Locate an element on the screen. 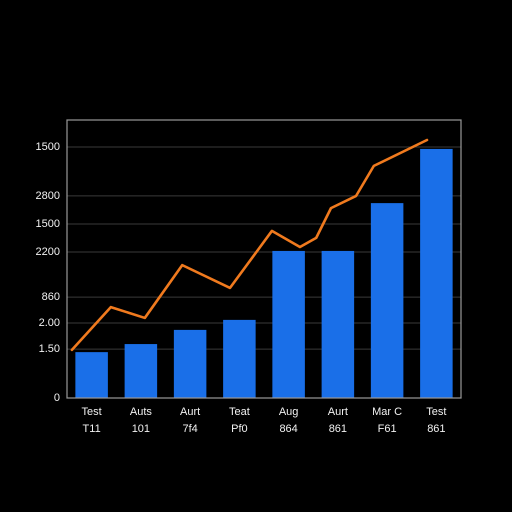 The width and height of the screenshot is (512, 512). y-tick-label: 2.00 is located at coordinates (49, 323).